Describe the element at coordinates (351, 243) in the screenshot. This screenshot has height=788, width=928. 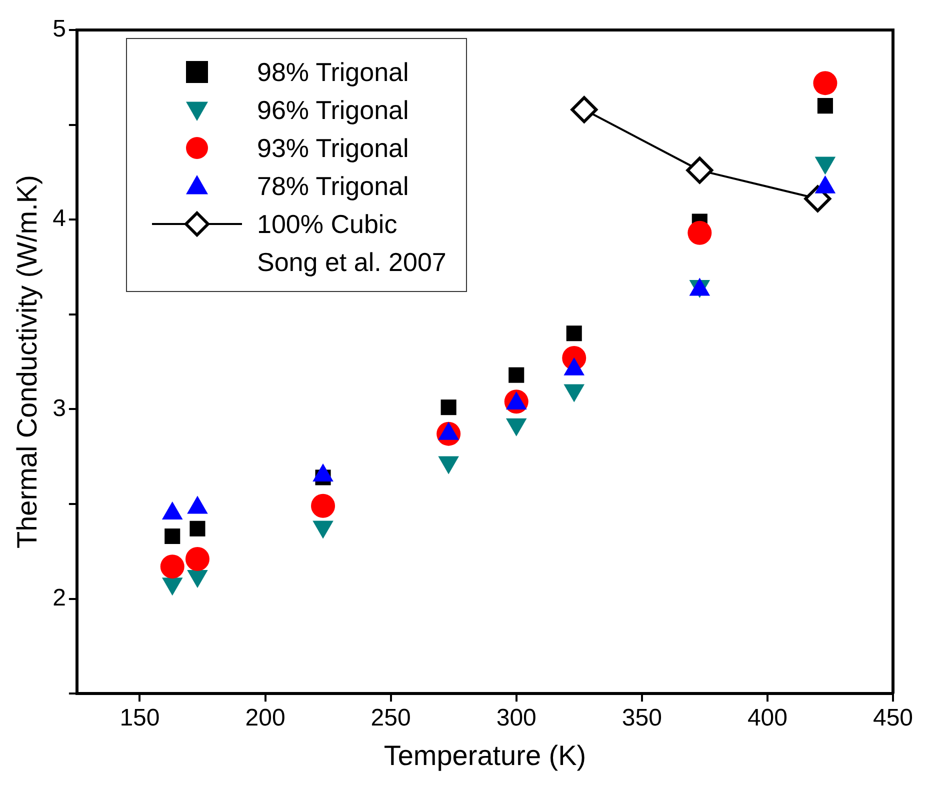
I see `legend-label: 100% Cubic Song et al. 2007` at that location.